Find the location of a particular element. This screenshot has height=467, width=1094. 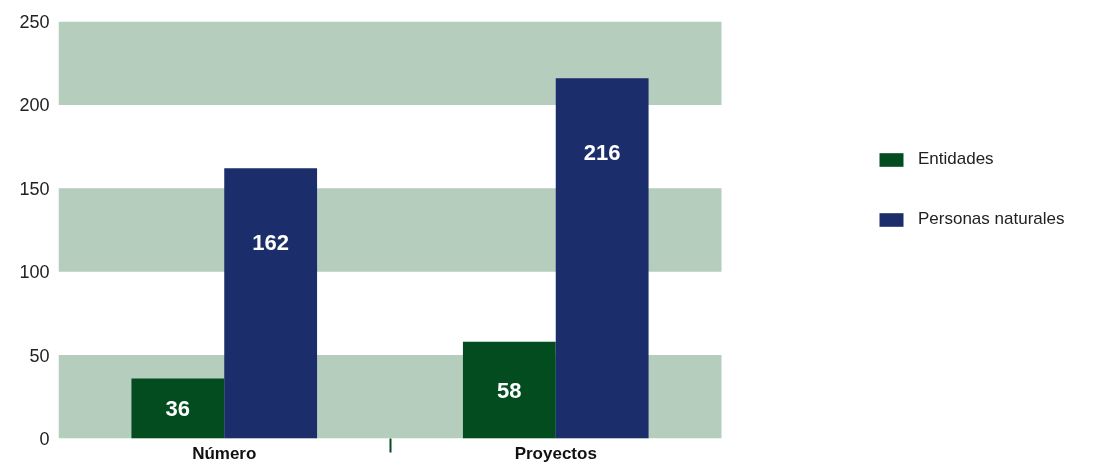

data-label: 36 is located at coordinates (178, 408).